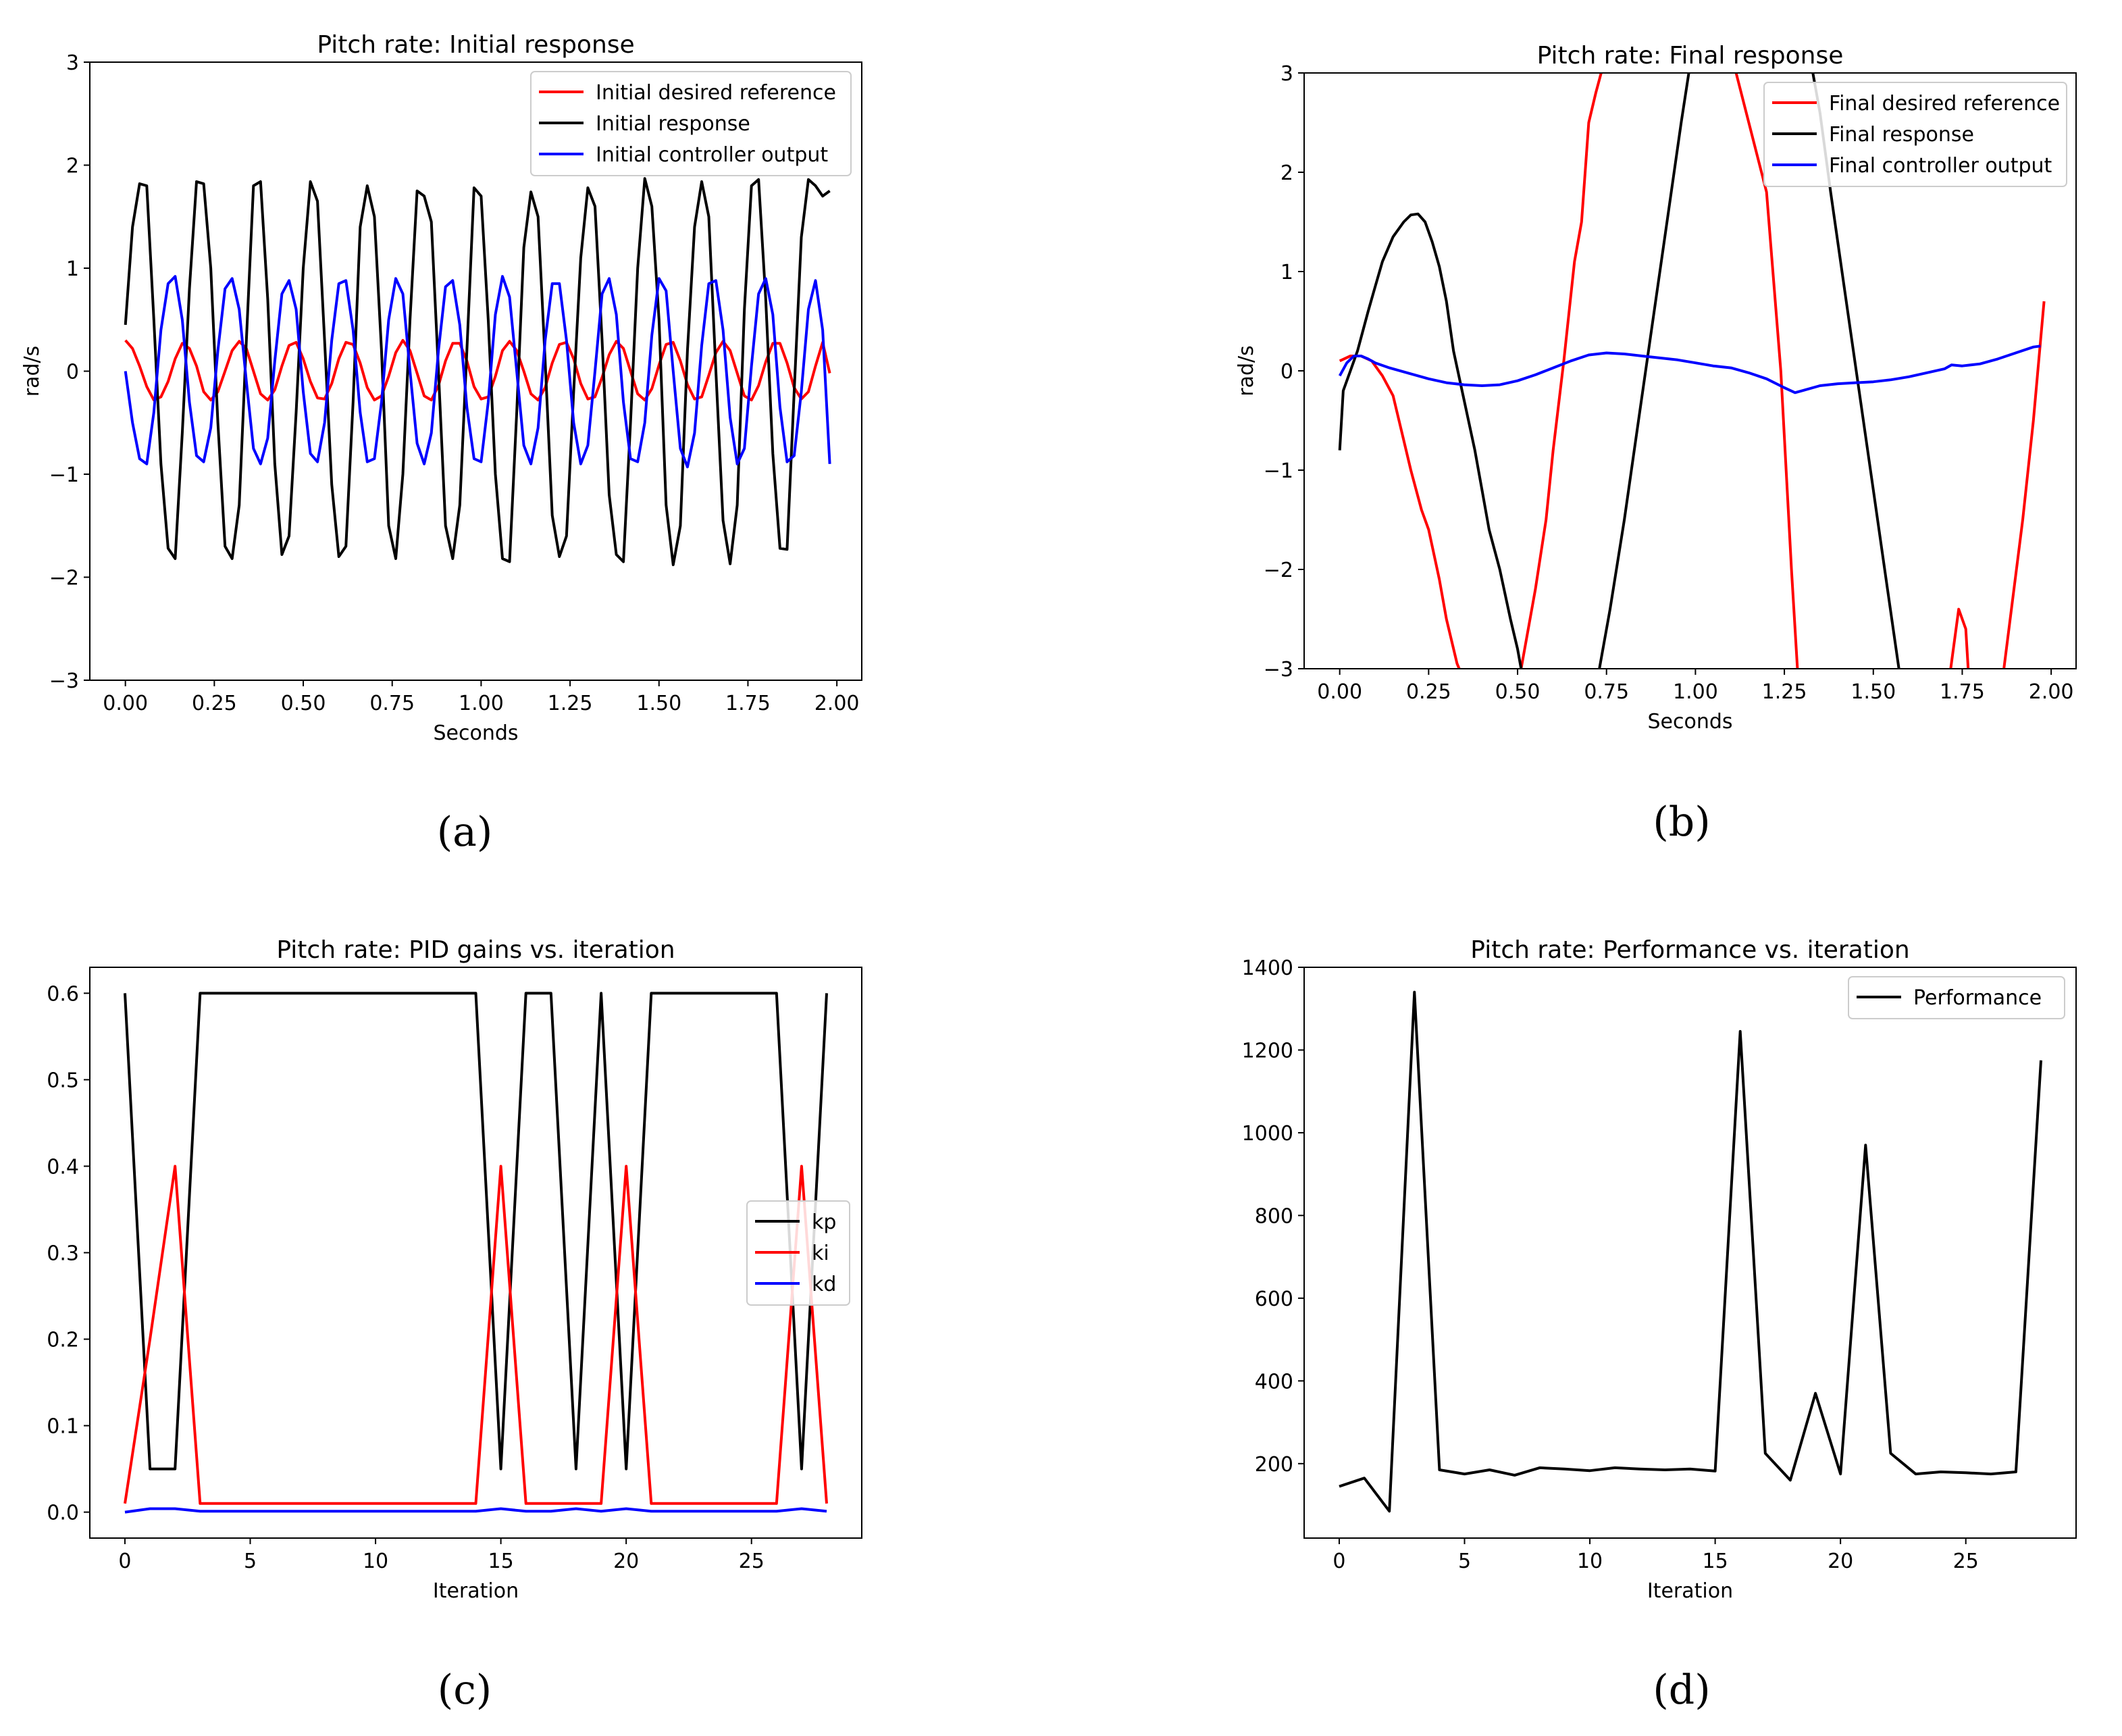  I want to click on y-tick-label-d: 1400, so click(1267, 968).